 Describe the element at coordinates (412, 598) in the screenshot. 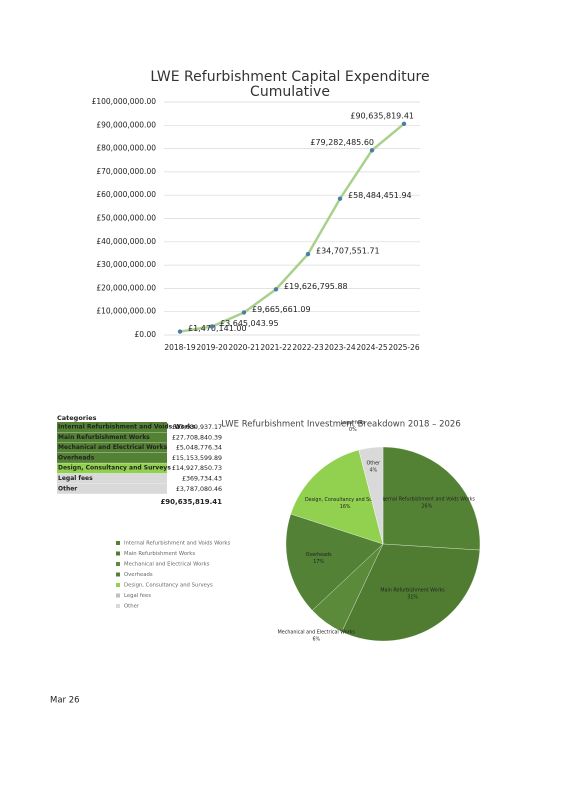

I see `slice-value: 31%` at that location.